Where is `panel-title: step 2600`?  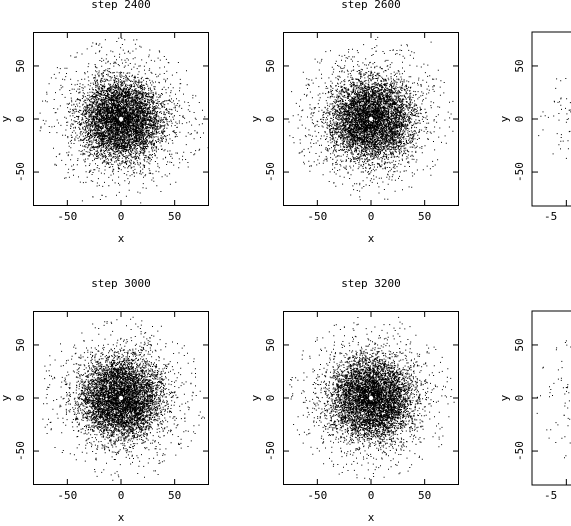 panel-title: step 2600 is located at coordinates (371, 5).